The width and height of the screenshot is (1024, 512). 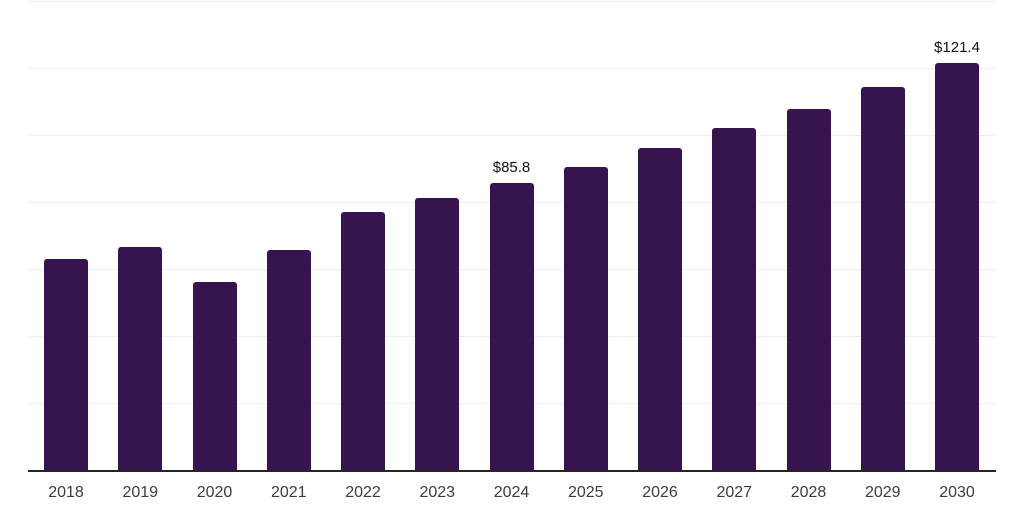 What do you see at coordinates (660, 309) in the screenshot?
I see `bar-2026` at bounding box center [660, 309].